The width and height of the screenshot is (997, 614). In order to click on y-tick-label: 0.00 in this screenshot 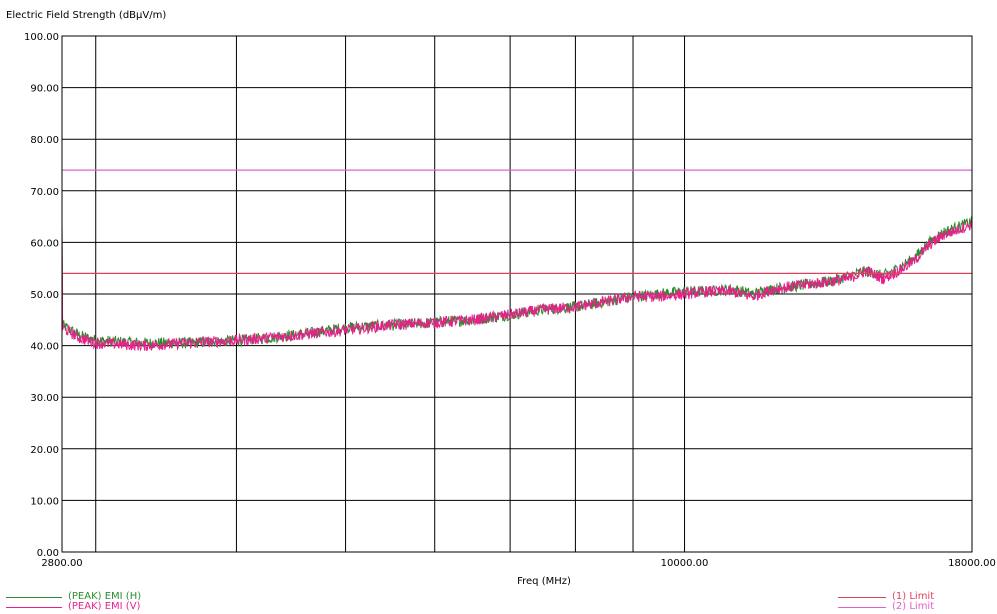, I will do `click(48, 553)`.